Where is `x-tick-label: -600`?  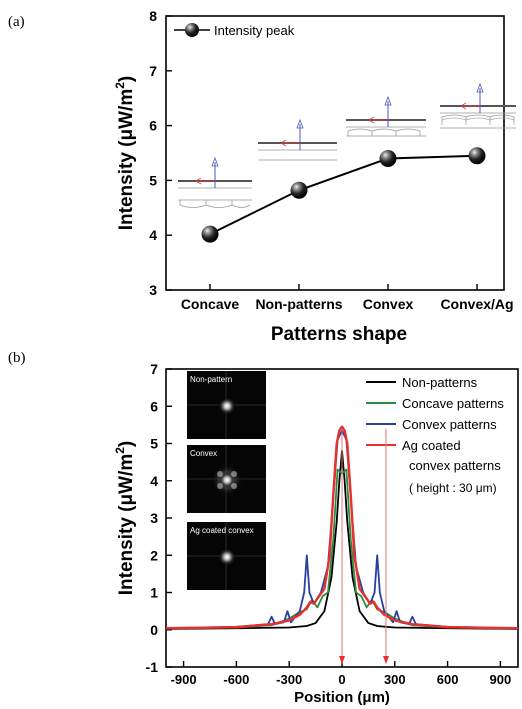
x-tick-label: -600 is located at coordinates (236, 679).